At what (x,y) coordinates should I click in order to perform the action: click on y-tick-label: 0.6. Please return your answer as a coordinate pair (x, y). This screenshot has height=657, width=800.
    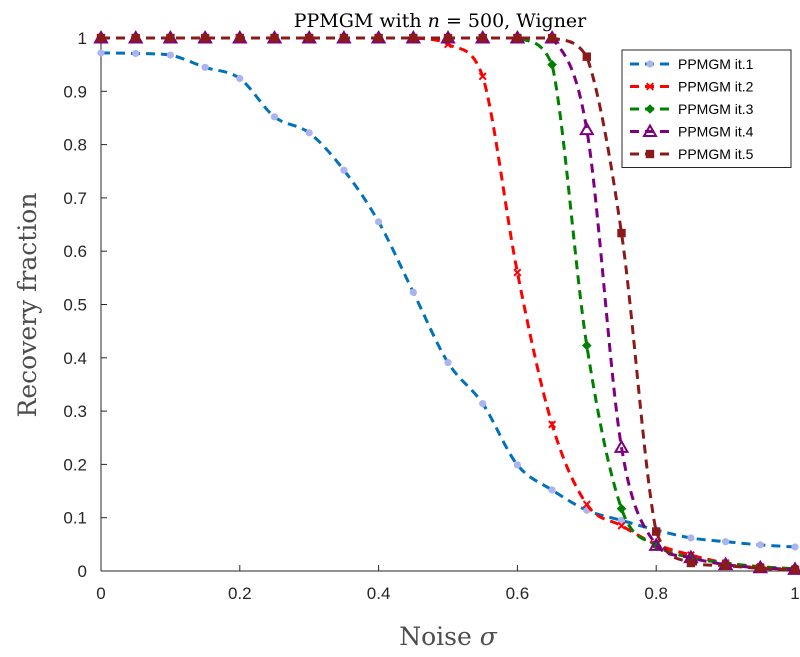
    Looking at the image, I should click on (75, 251).